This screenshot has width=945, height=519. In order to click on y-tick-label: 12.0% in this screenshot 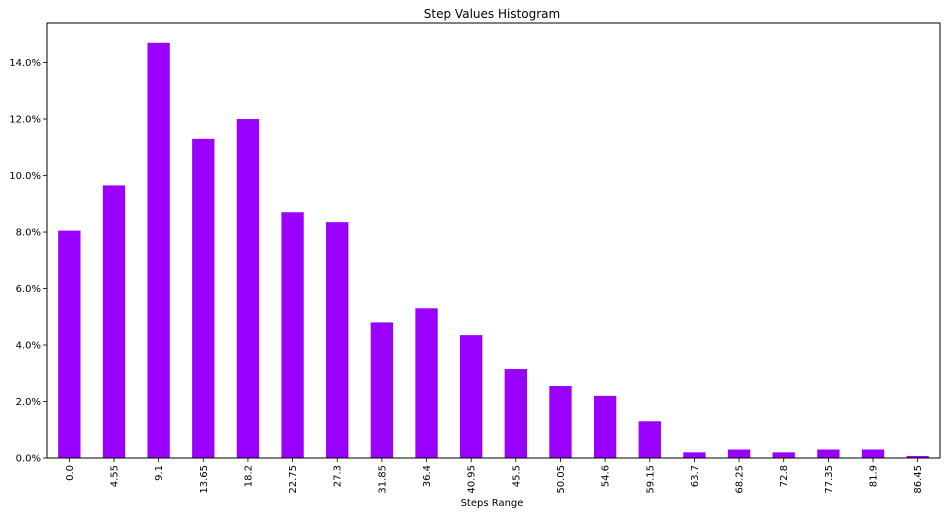, I will do `click(25, 120)`.